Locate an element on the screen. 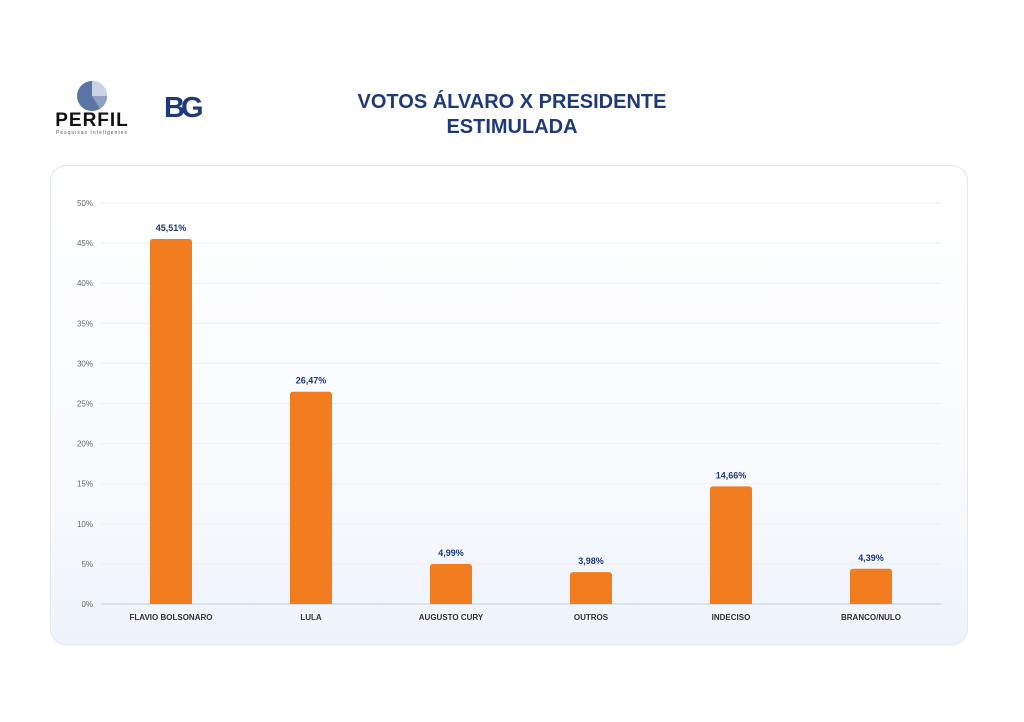  x-tick-label: FLAVIO BOLSONARO is located at coordinates (171, 617).